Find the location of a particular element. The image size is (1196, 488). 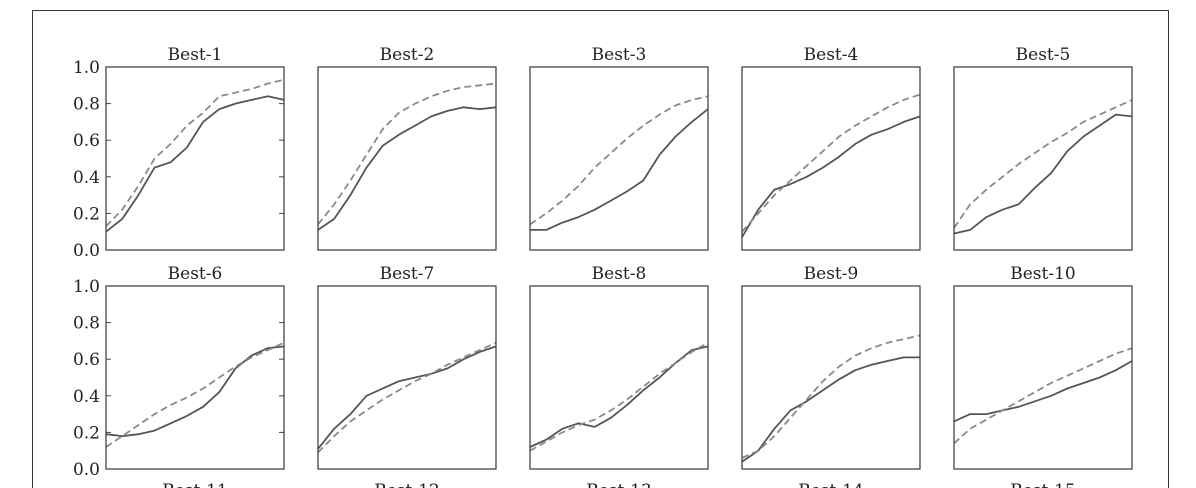

panel-title-cropped: Best-15 is located at coordinates (1043, 484).